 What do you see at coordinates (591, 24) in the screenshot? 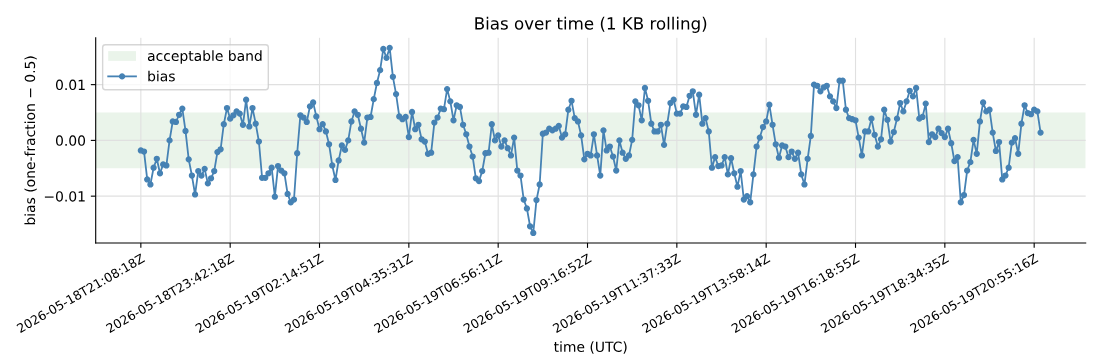
I see `chart-title: Bias over time (1 KB rolling)` at bounding box center [591, 24].